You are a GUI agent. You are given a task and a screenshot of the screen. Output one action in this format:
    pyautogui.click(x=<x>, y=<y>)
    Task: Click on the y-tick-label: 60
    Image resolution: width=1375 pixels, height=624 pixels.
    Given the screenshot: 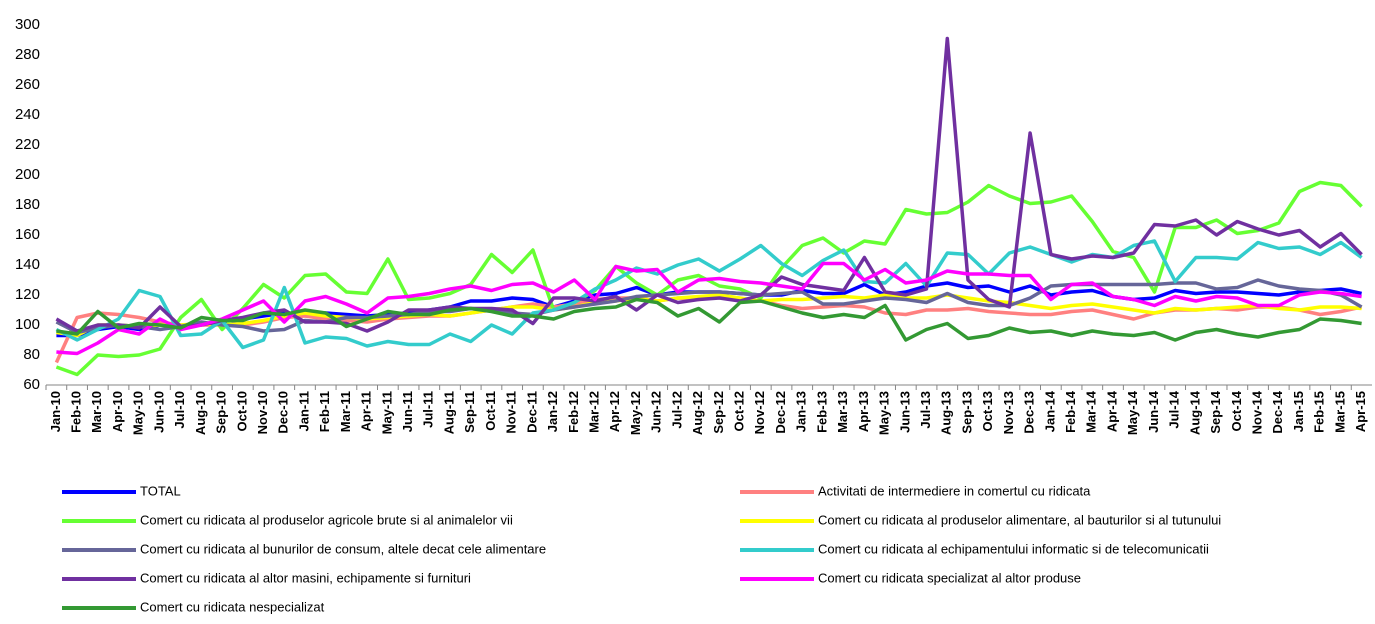 What is the action you would take?
    pyautogui.click(x=31, y=384)
    